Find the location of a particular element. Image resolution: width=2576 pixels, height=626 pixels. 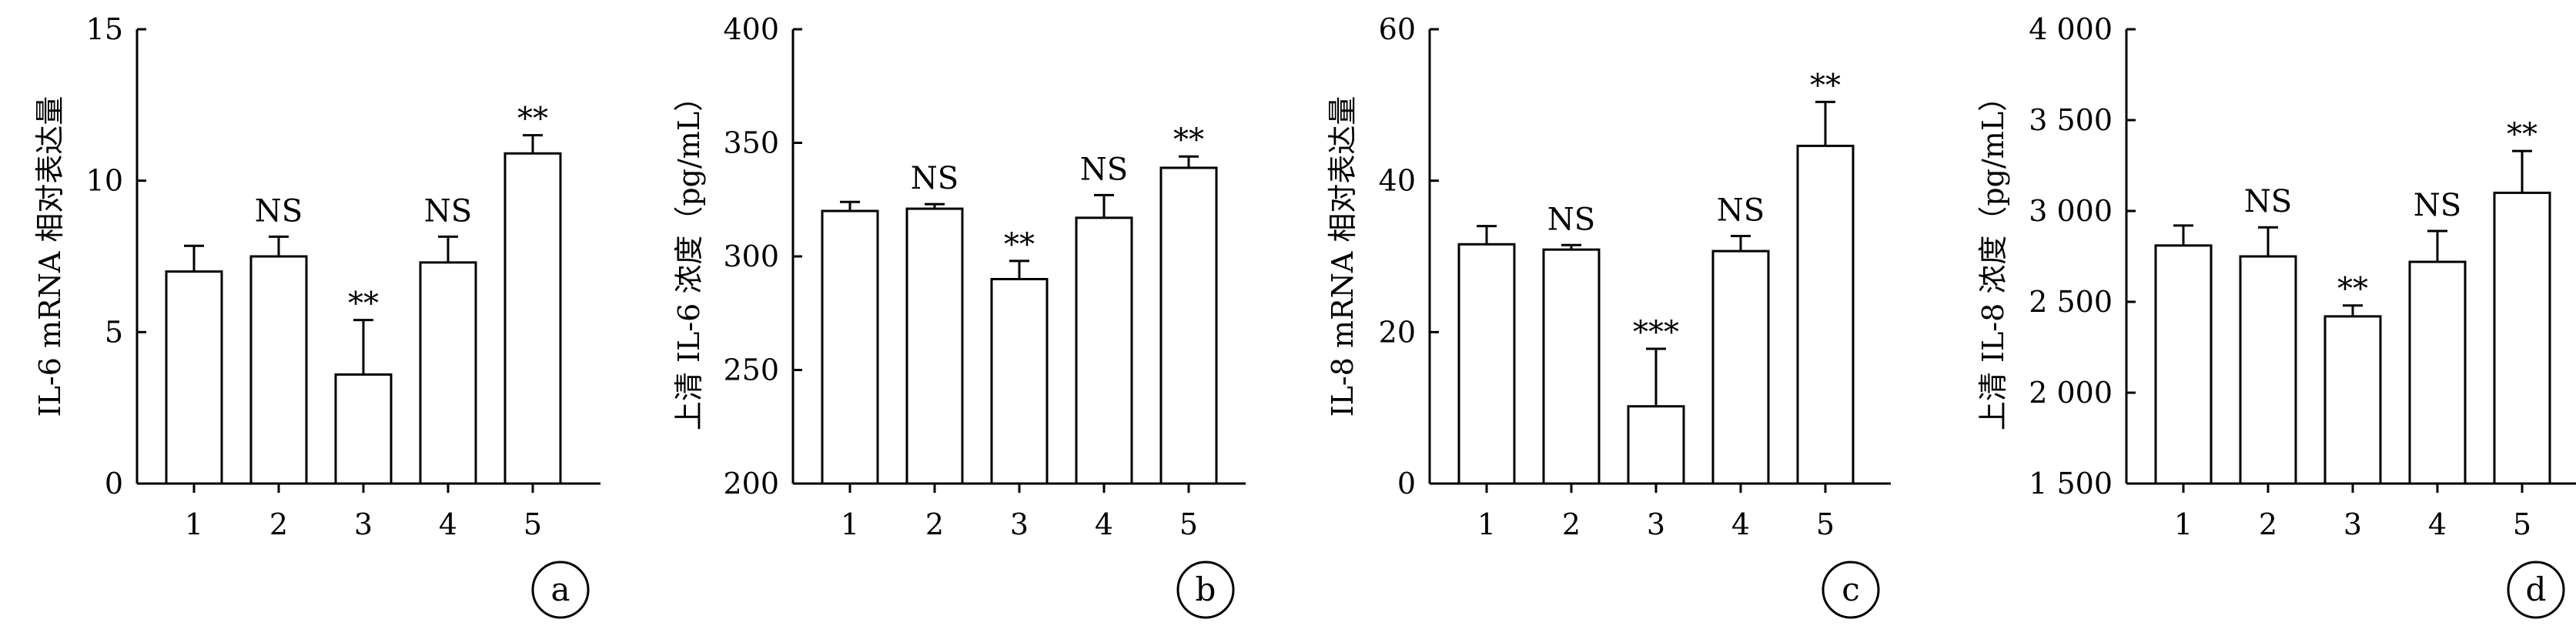

y-axis-label: 上清 IL-8 浓度（pg/mL） is located at coordinates (1993, 256).